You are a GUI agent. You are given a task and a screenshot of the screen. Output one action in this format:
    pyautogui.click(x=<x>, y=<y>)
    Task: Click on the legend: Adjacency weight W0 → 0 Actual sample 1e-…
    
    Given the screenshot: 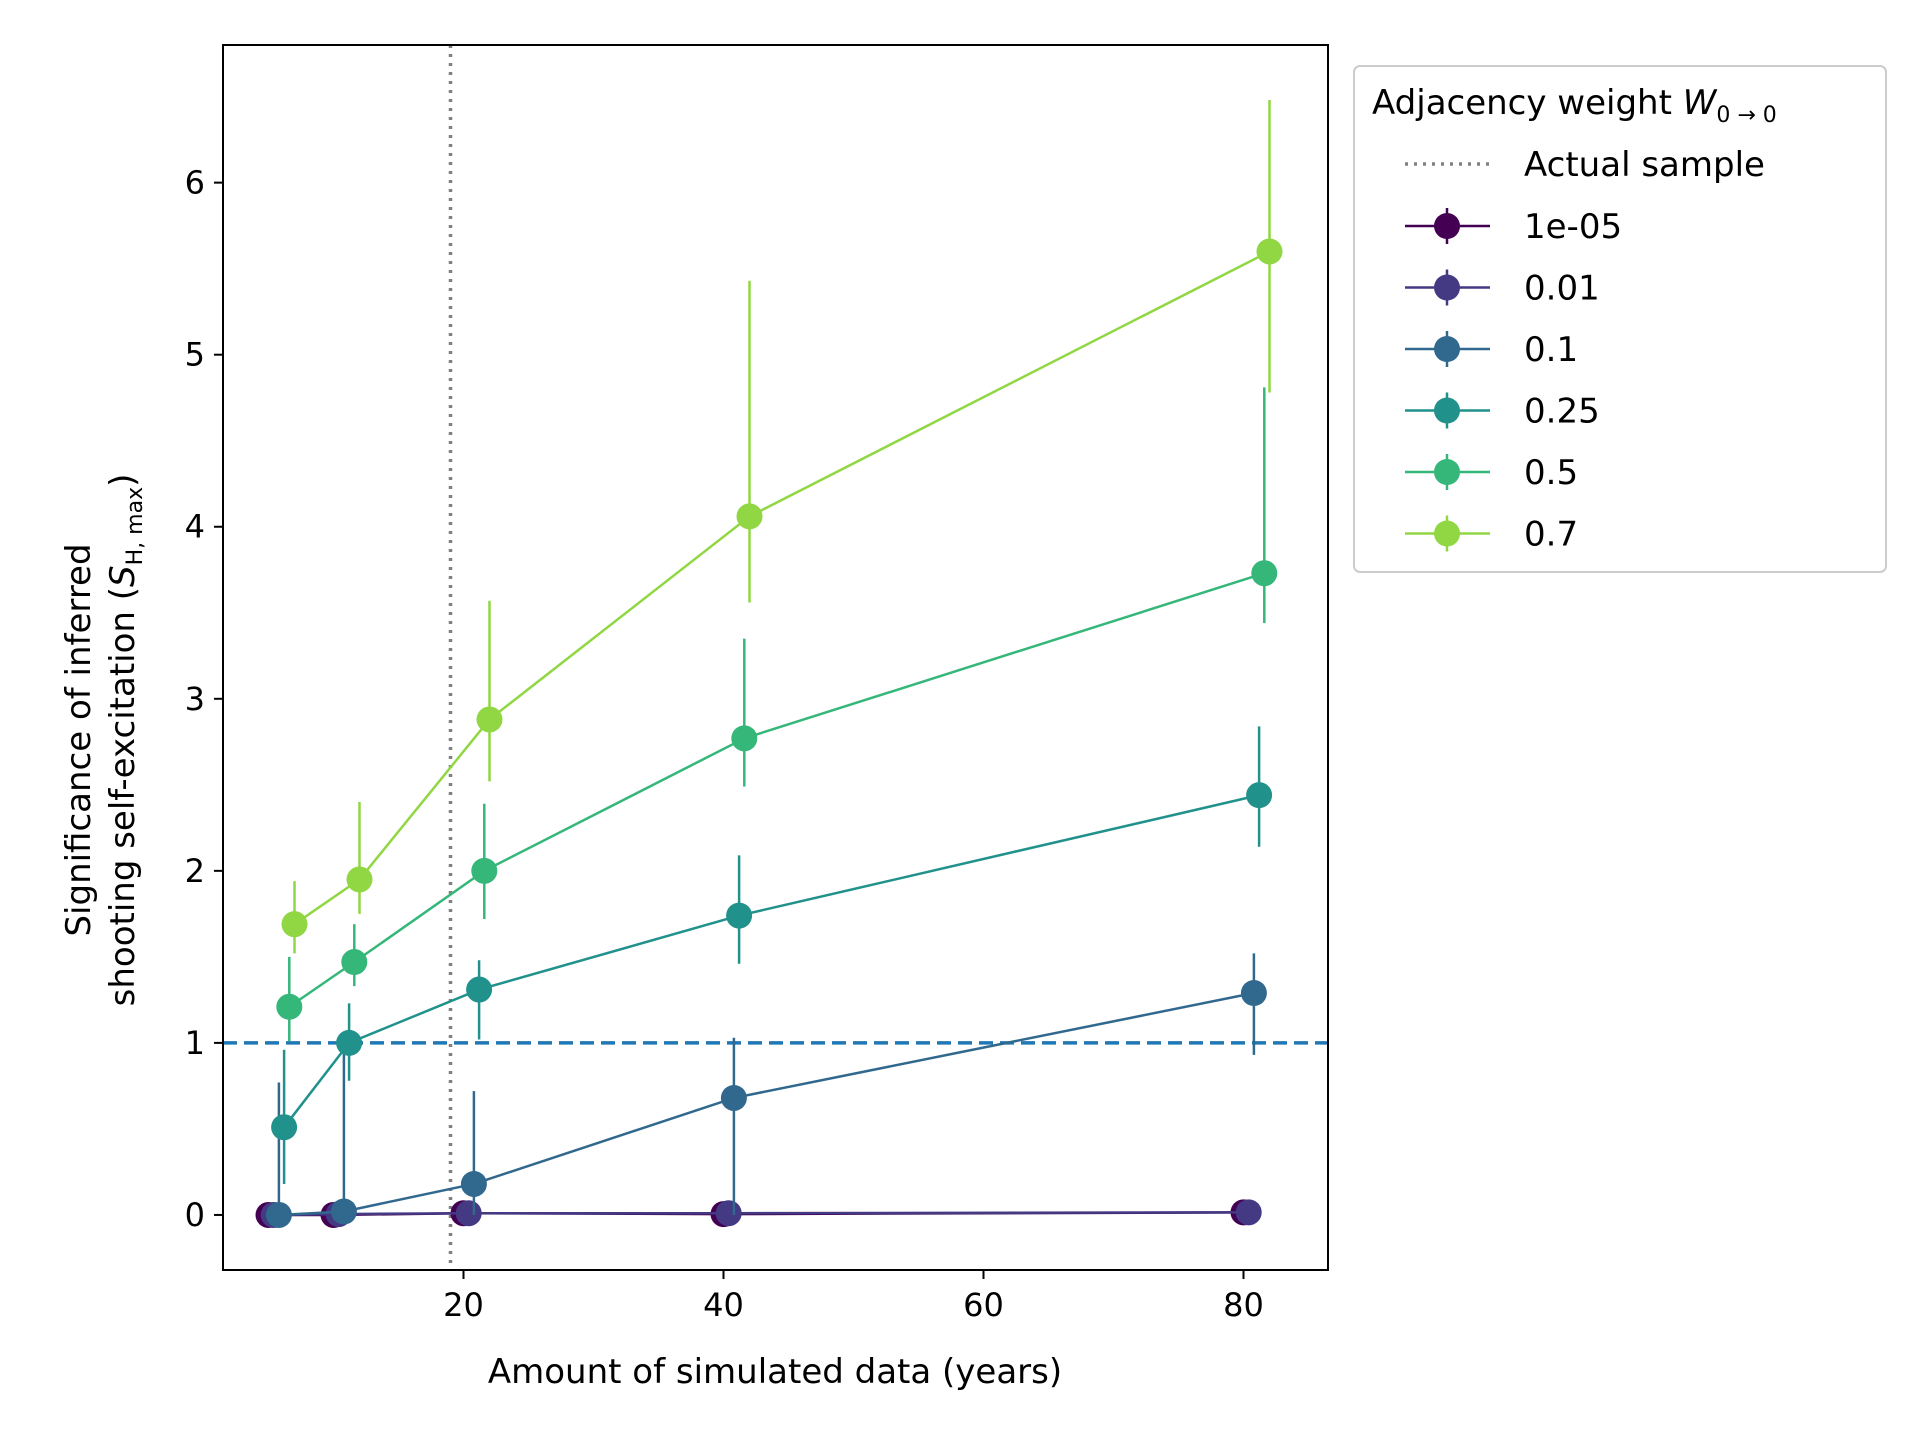 What is the action you would take?
    pyautogui.click(x=1620, y=319)
    